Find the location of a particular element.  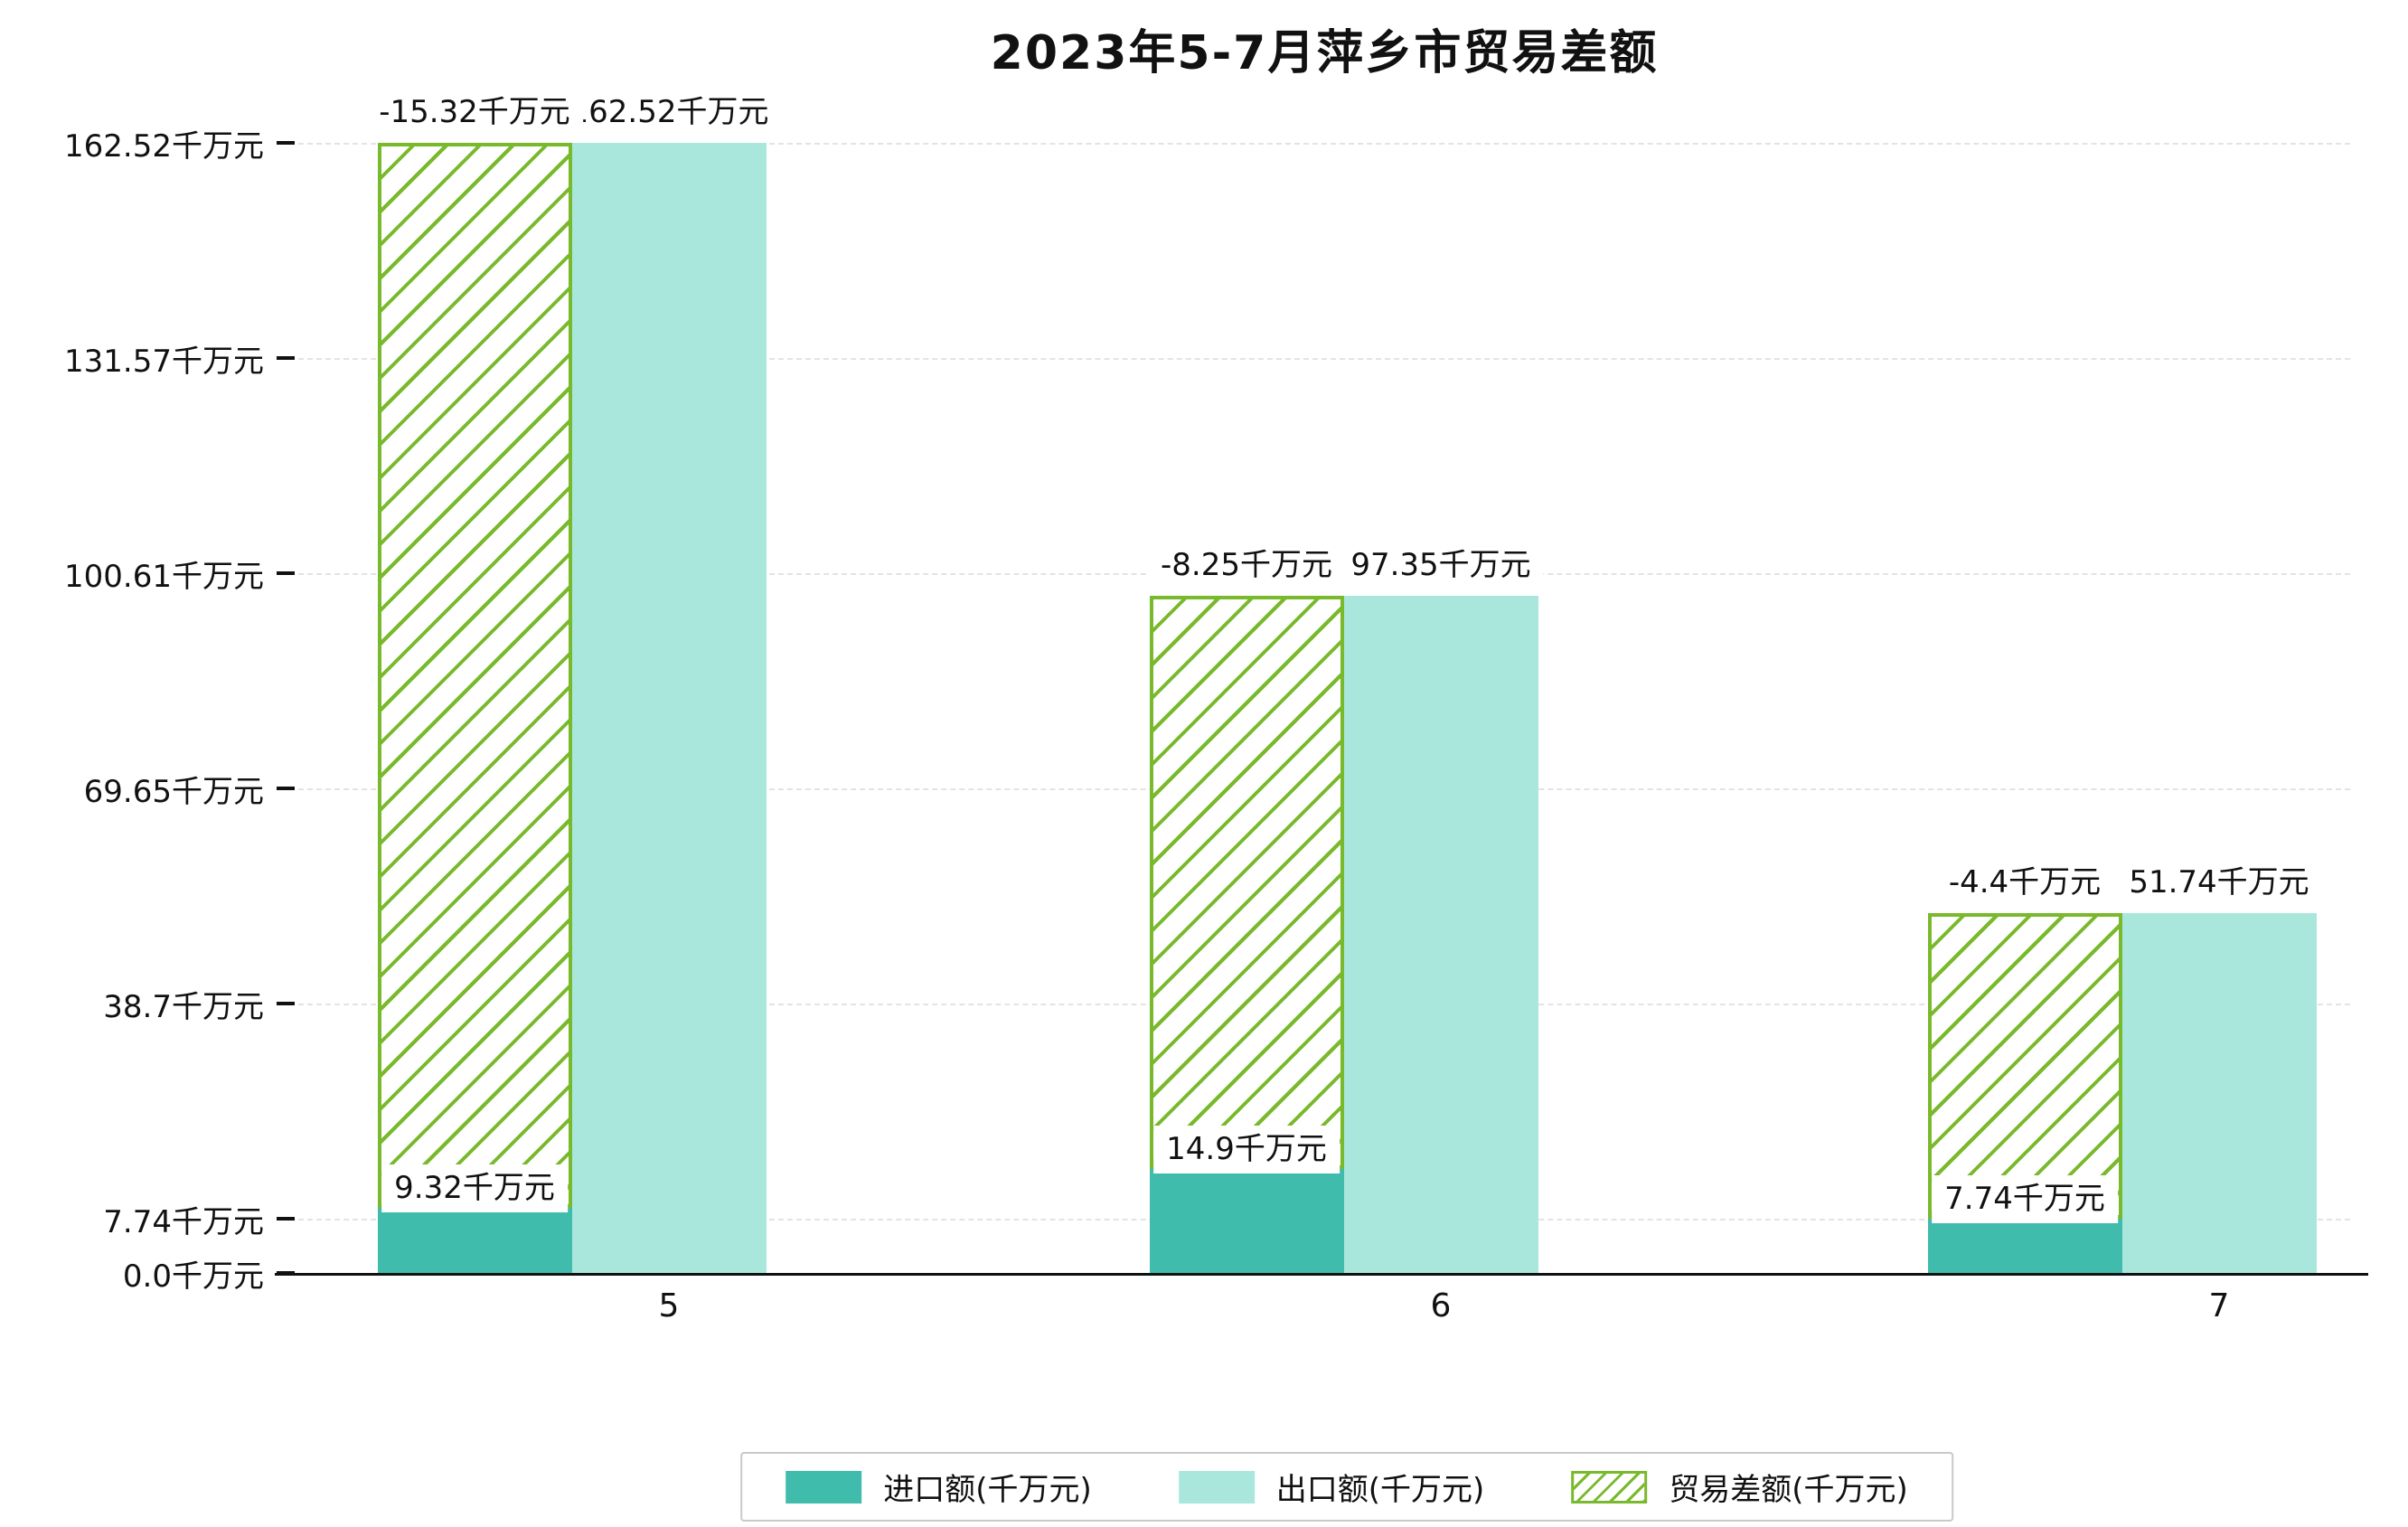

x-axis-tick-label: 6 is located at coordinates (1441, 1305).